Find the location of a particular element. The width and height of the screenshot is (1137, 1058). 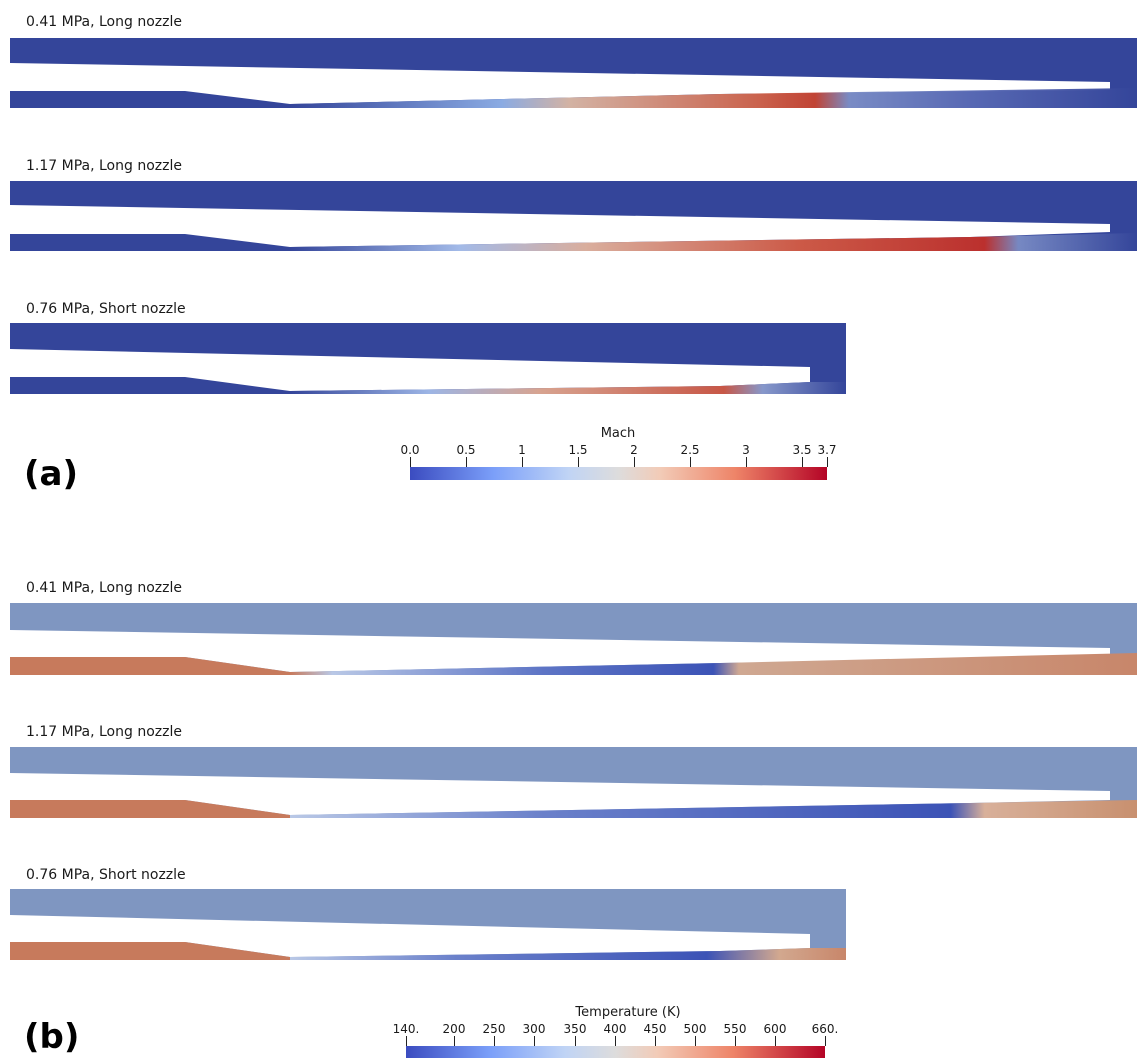

panel-b1-label: 0.41 MPa, Long nozzle is located at coordinates (104, 588).